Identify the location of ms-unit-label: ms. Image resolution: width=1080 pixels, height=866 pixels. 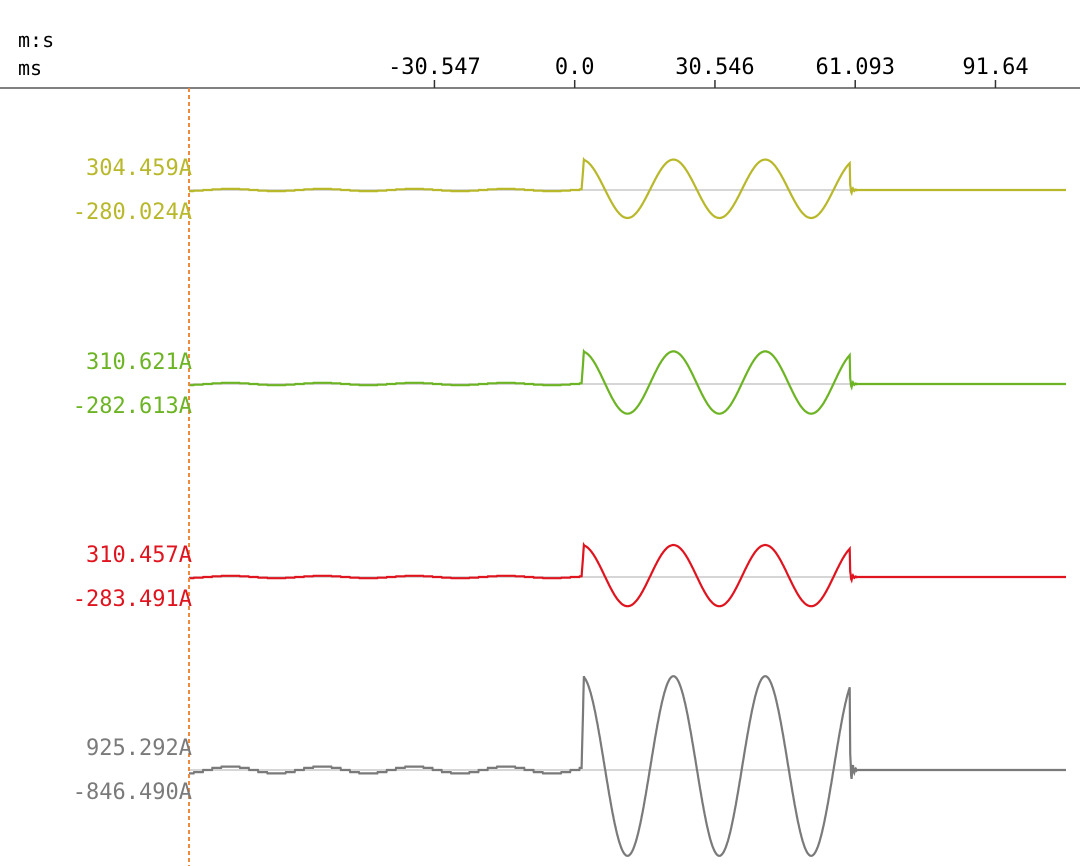
(30, 68).